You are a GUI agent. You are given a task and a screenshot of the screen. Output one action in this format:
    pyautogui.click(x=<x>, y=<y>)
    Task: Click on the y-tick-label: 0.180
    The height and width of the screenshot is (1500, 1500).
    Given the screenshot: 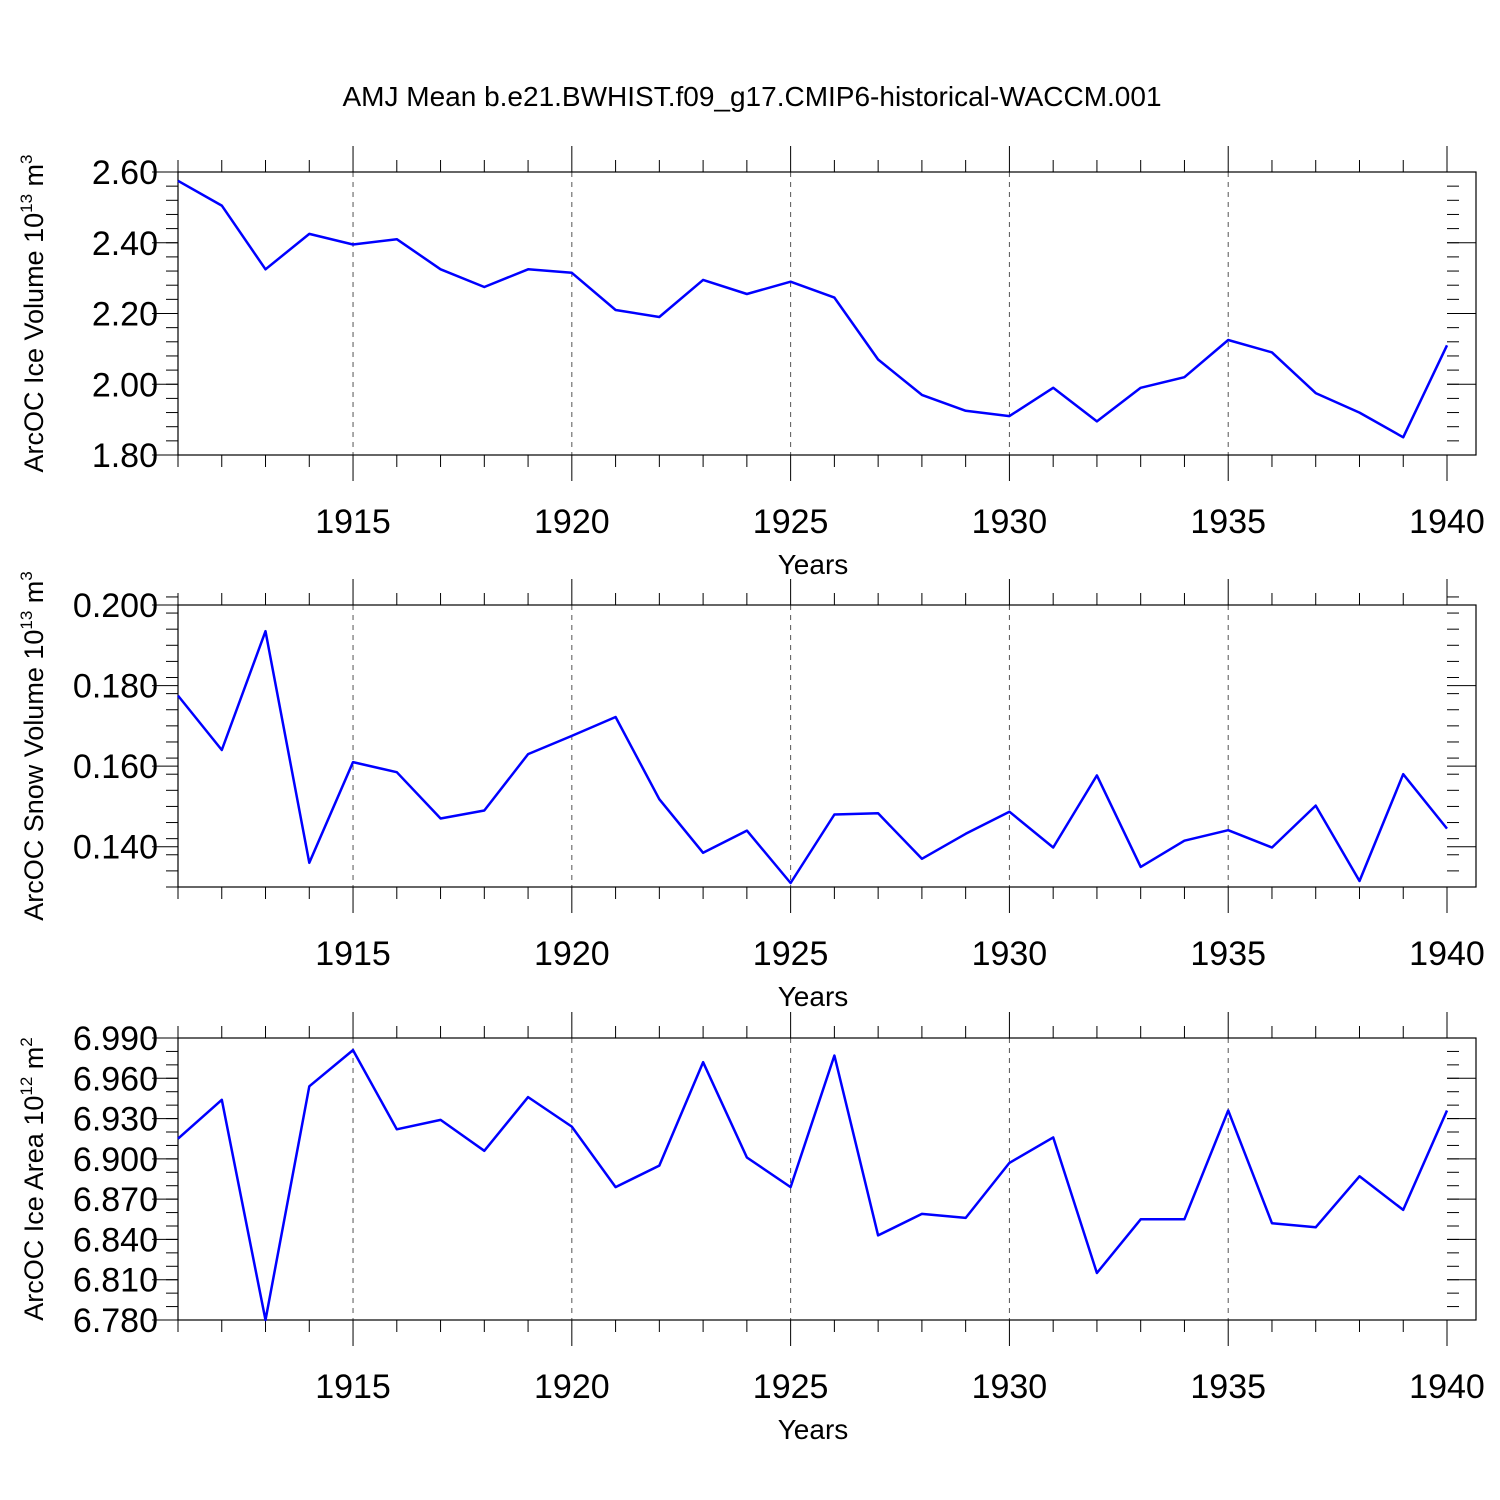 What is the action you would take?
    pyautogui.click(x=115, y=687)
    